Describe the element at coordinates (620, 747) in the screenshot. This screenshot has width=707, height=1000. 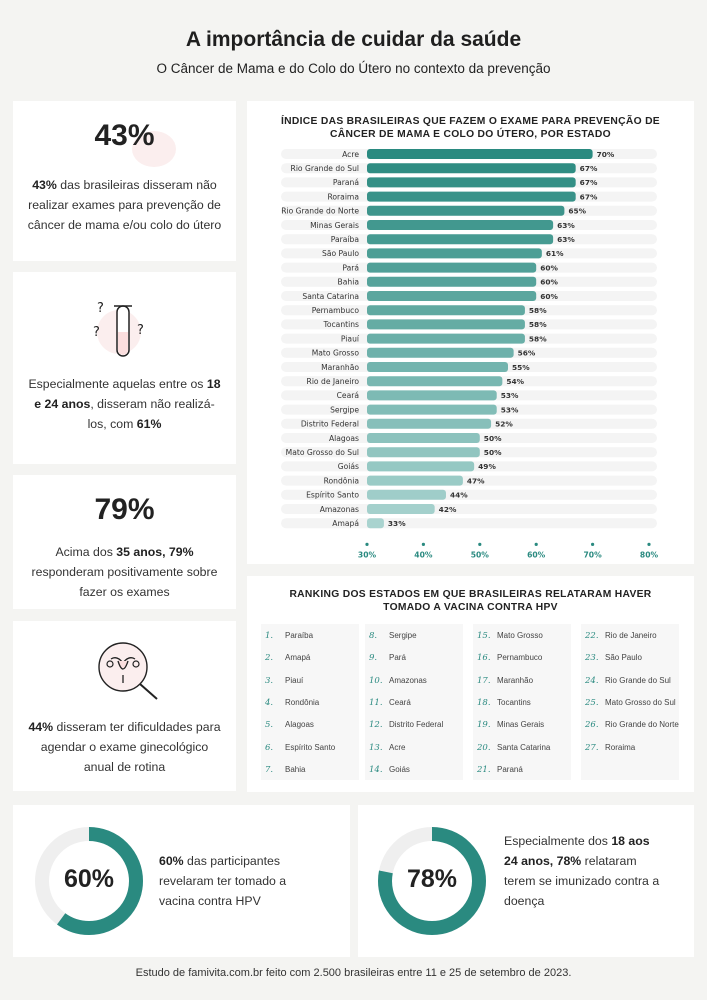
I see `ranking-state: Roraima` at that location.